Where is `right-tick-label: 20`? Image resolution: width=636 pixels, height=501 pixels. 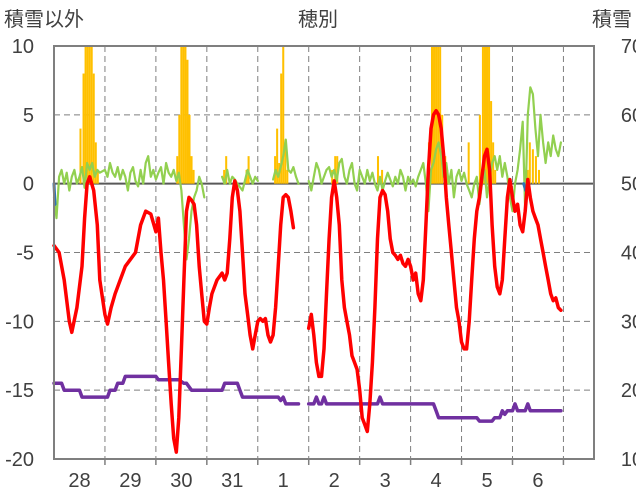 right-tick-label: 20 is located at coordinates (628, 391).